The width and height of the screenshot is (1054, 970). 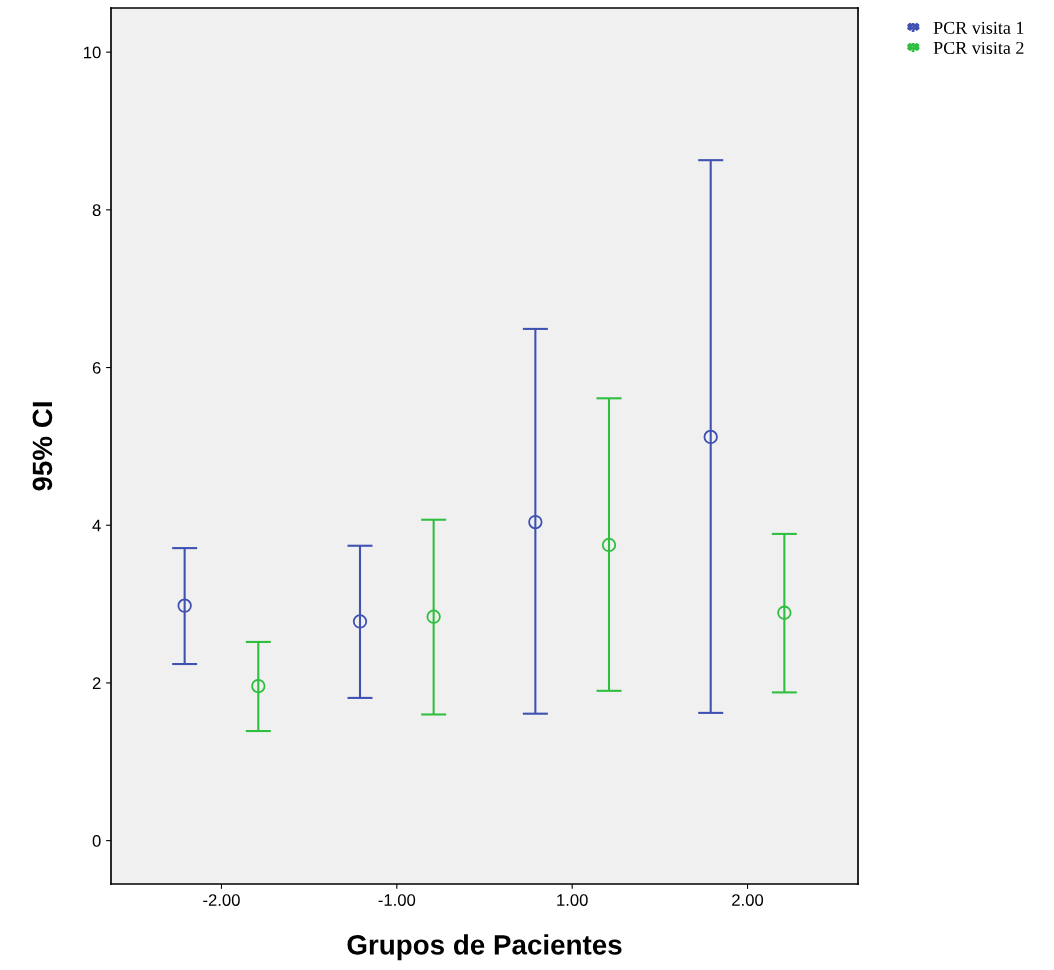 I want to click on x-tick-label: 2.00, so click(x=748, y=900).